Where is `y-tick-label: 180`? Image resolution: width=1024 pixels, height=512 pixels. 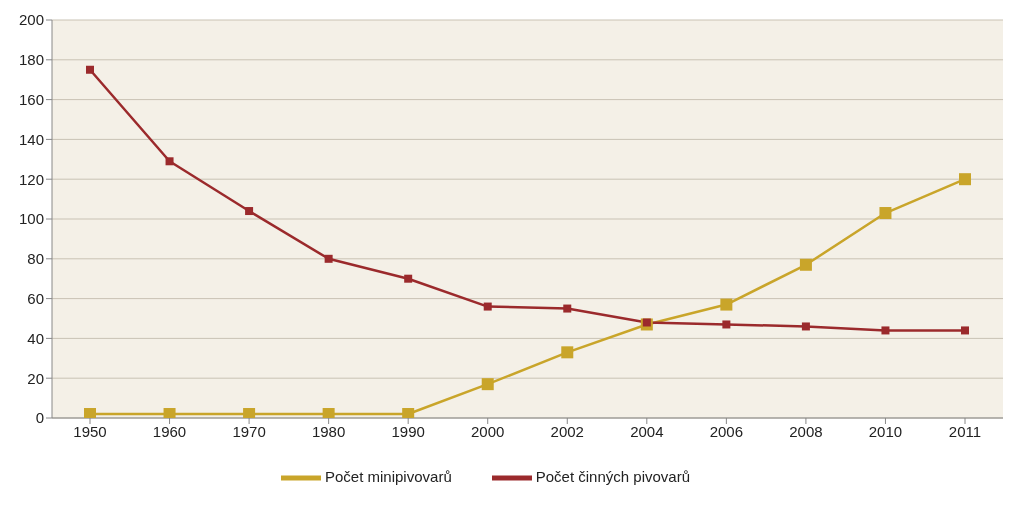 y-tick-label: 180 is located at coordinates (31, 60).